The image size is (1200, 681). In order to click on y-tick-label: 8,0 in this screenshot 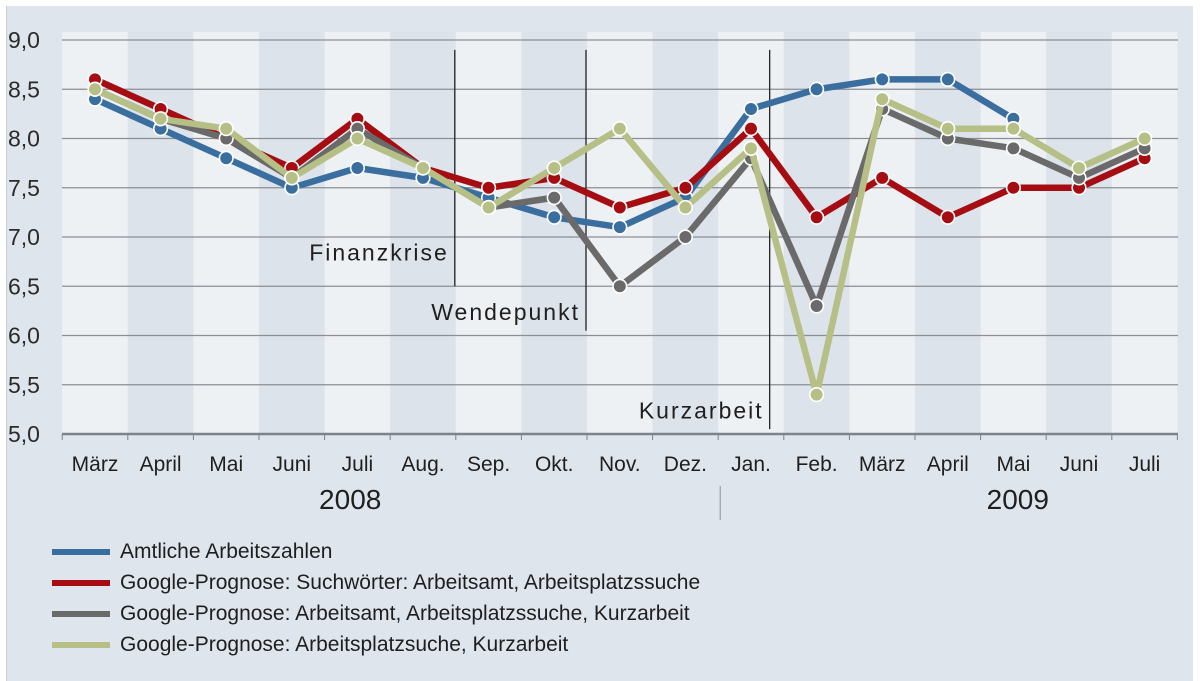, I will do `click(24, 139)`.